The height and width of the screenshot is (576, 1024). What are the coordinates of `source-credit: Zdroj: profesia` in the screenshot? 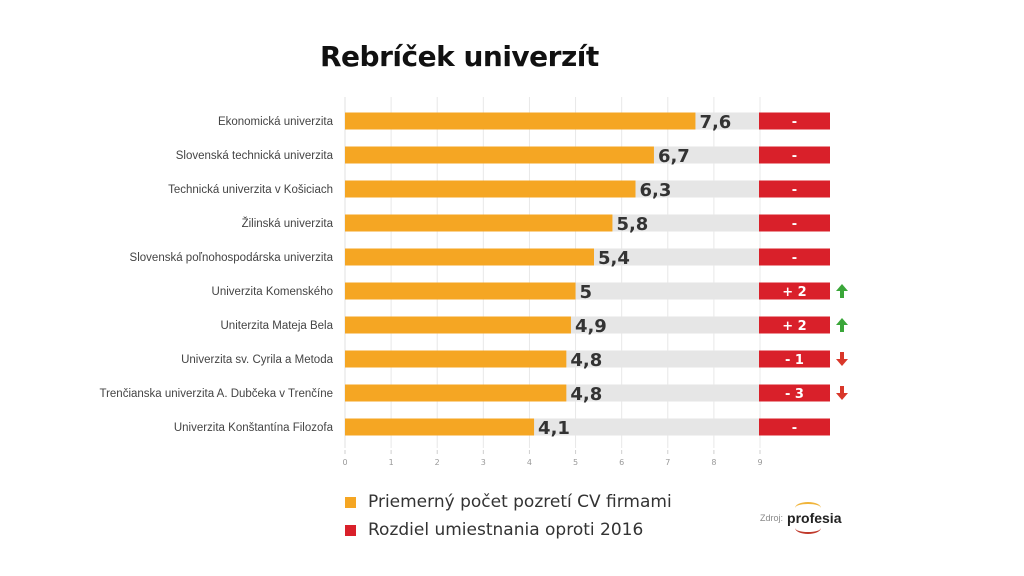 It's located at (801, 518).